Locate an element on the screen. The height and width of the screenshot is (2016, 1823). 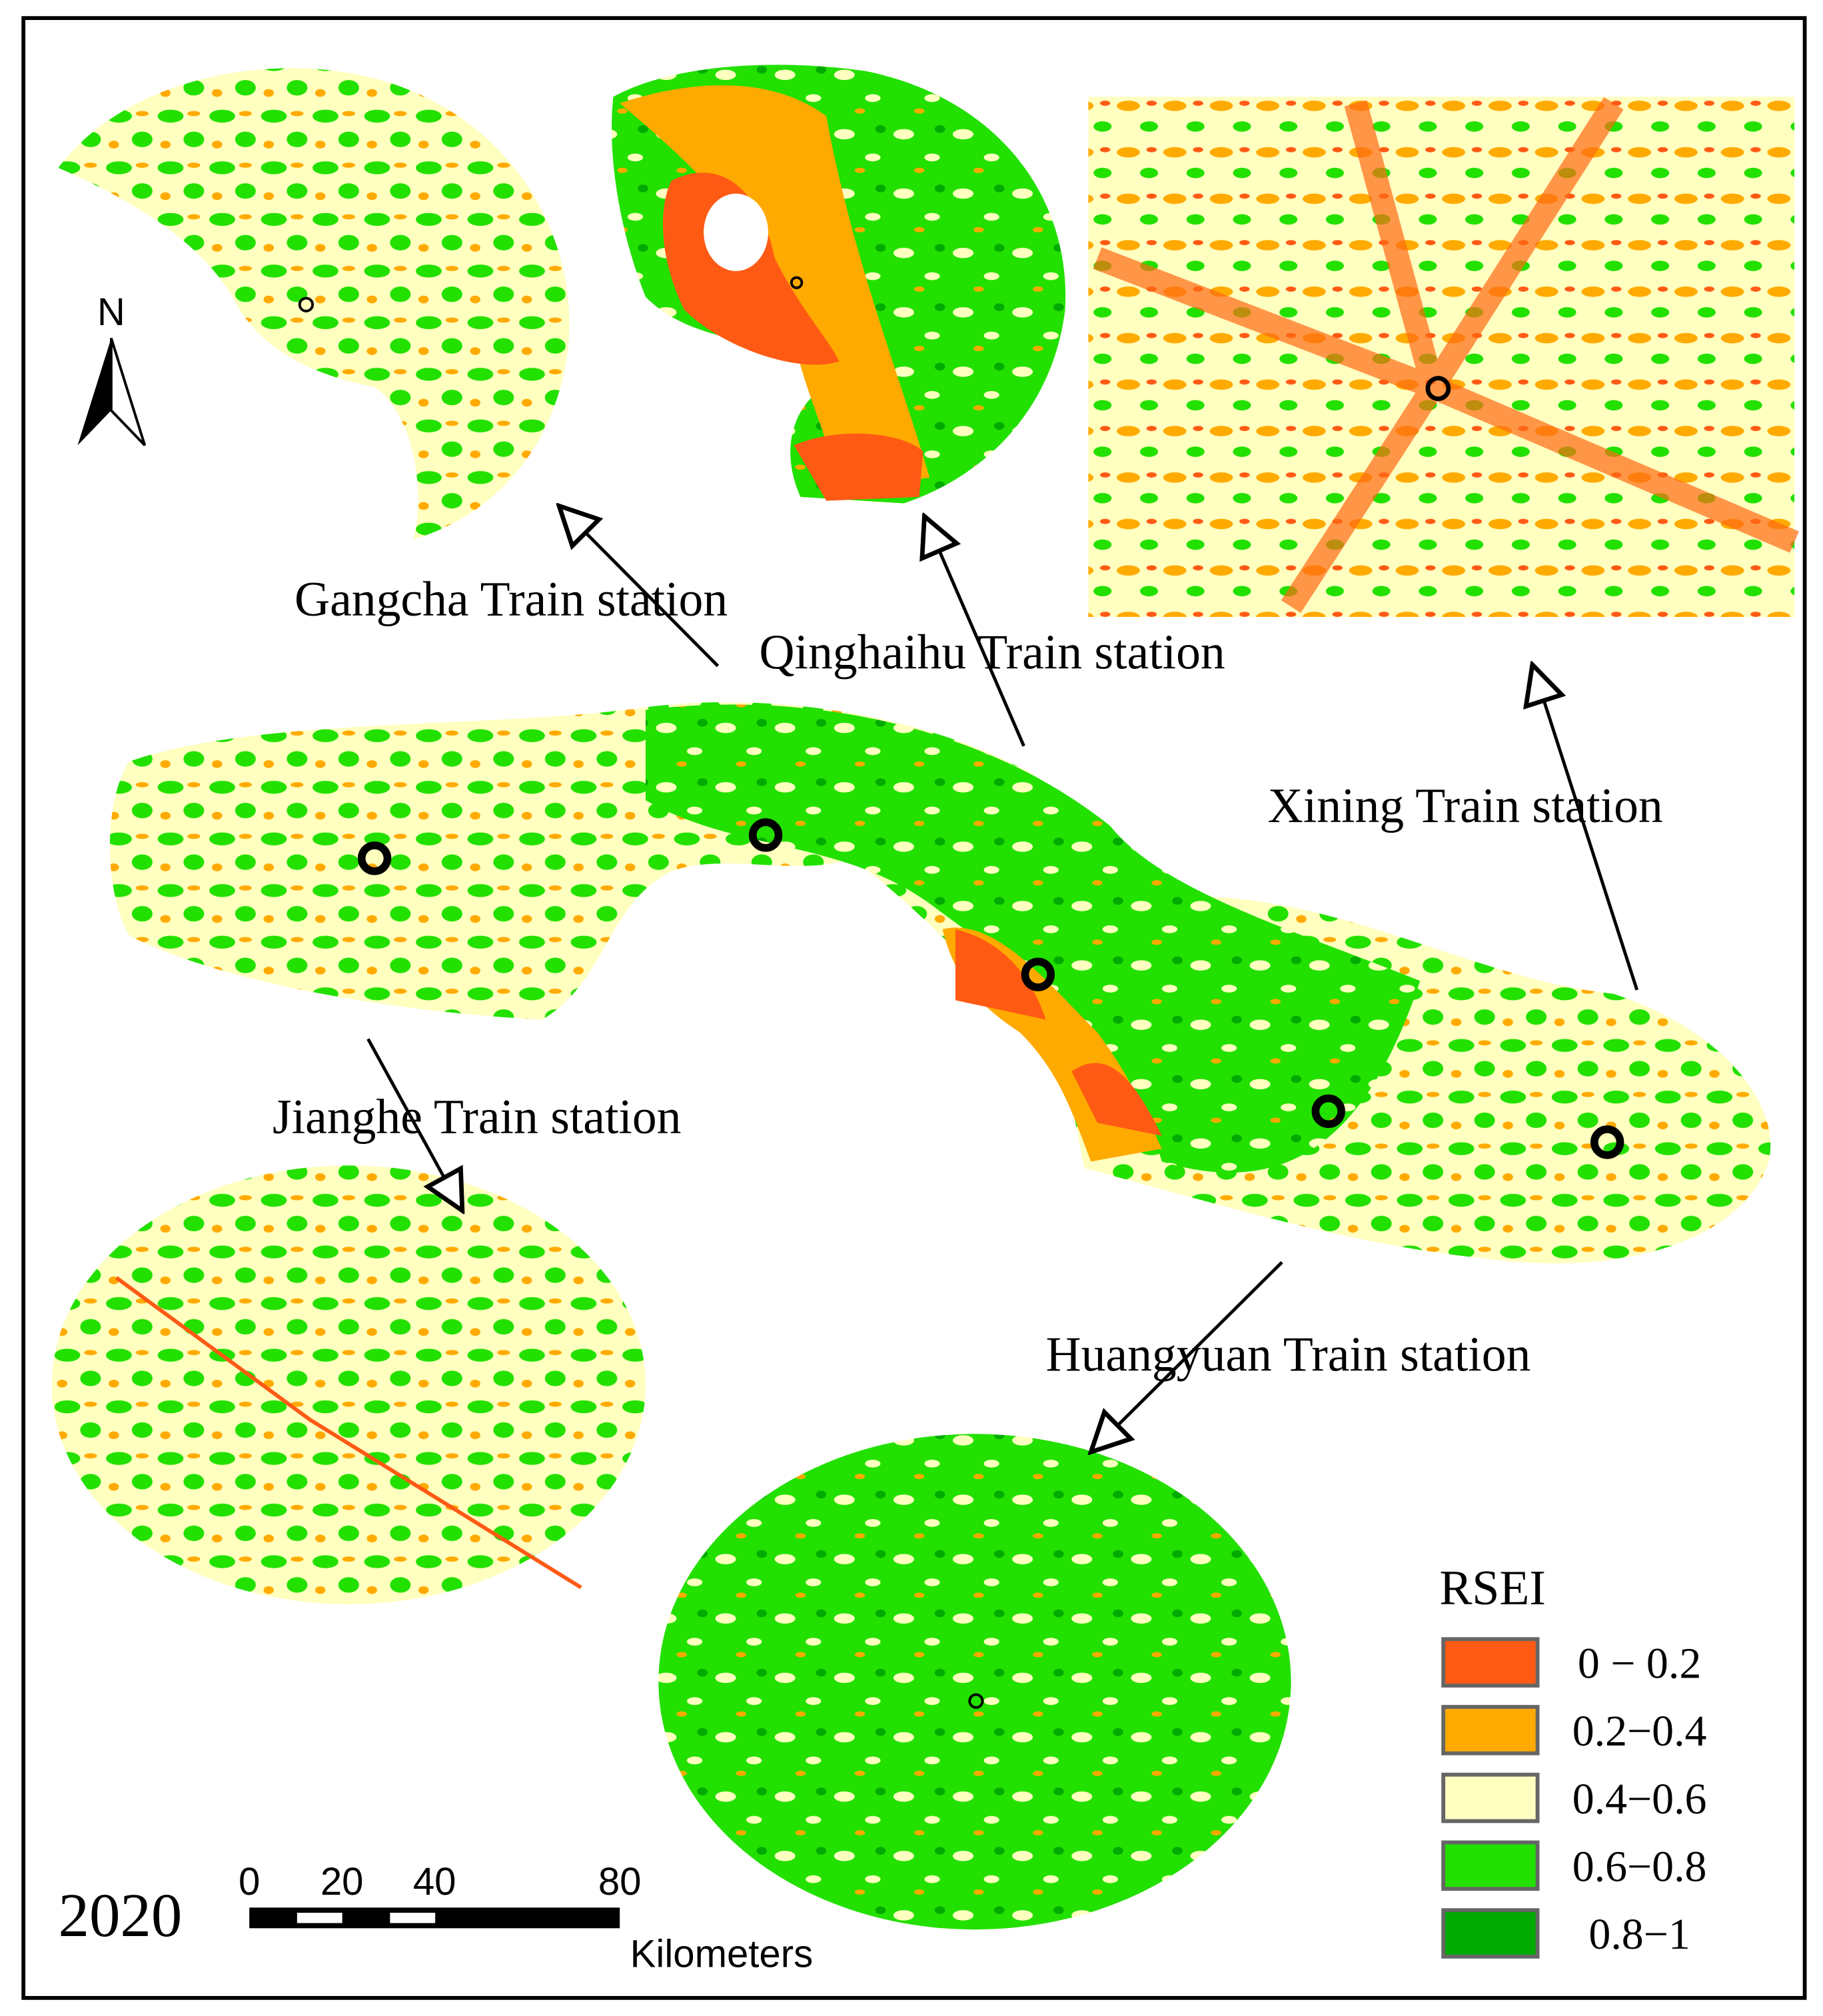
station-label: Jianghe Train station is located at coordinates (477, 1116).